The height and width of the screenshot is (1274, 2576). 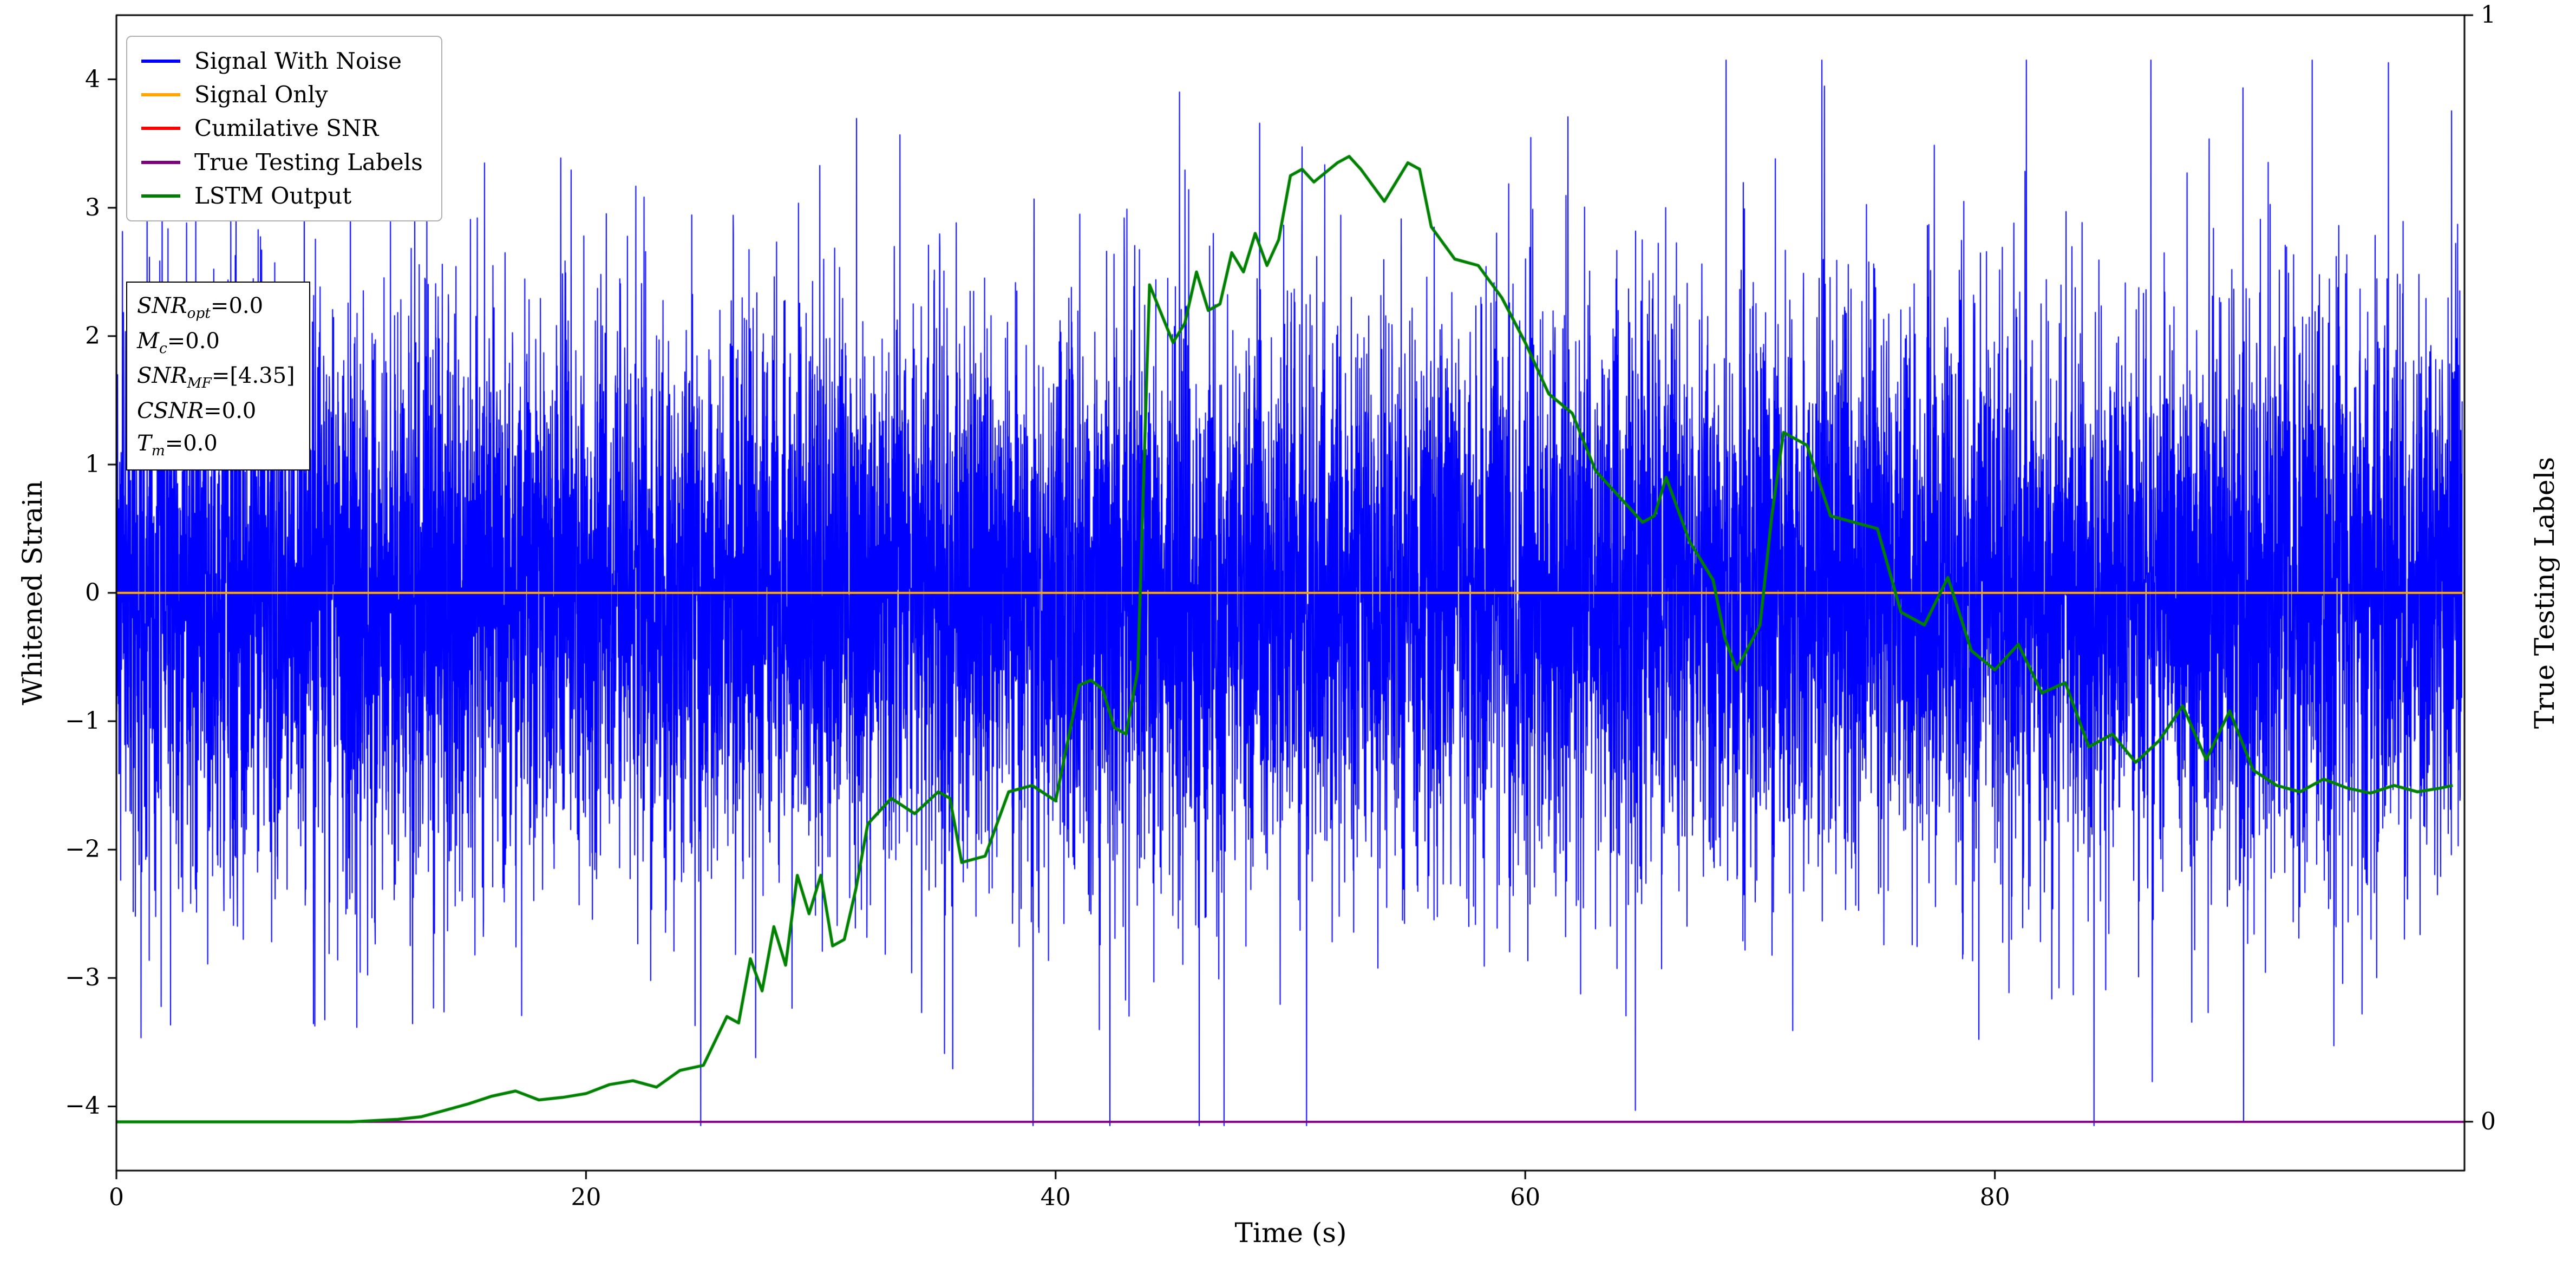 What do you see at coordinates (586, 1197) in the screenshot?
I see `x-tick-label: 20` at bounding box center [586, 1197].